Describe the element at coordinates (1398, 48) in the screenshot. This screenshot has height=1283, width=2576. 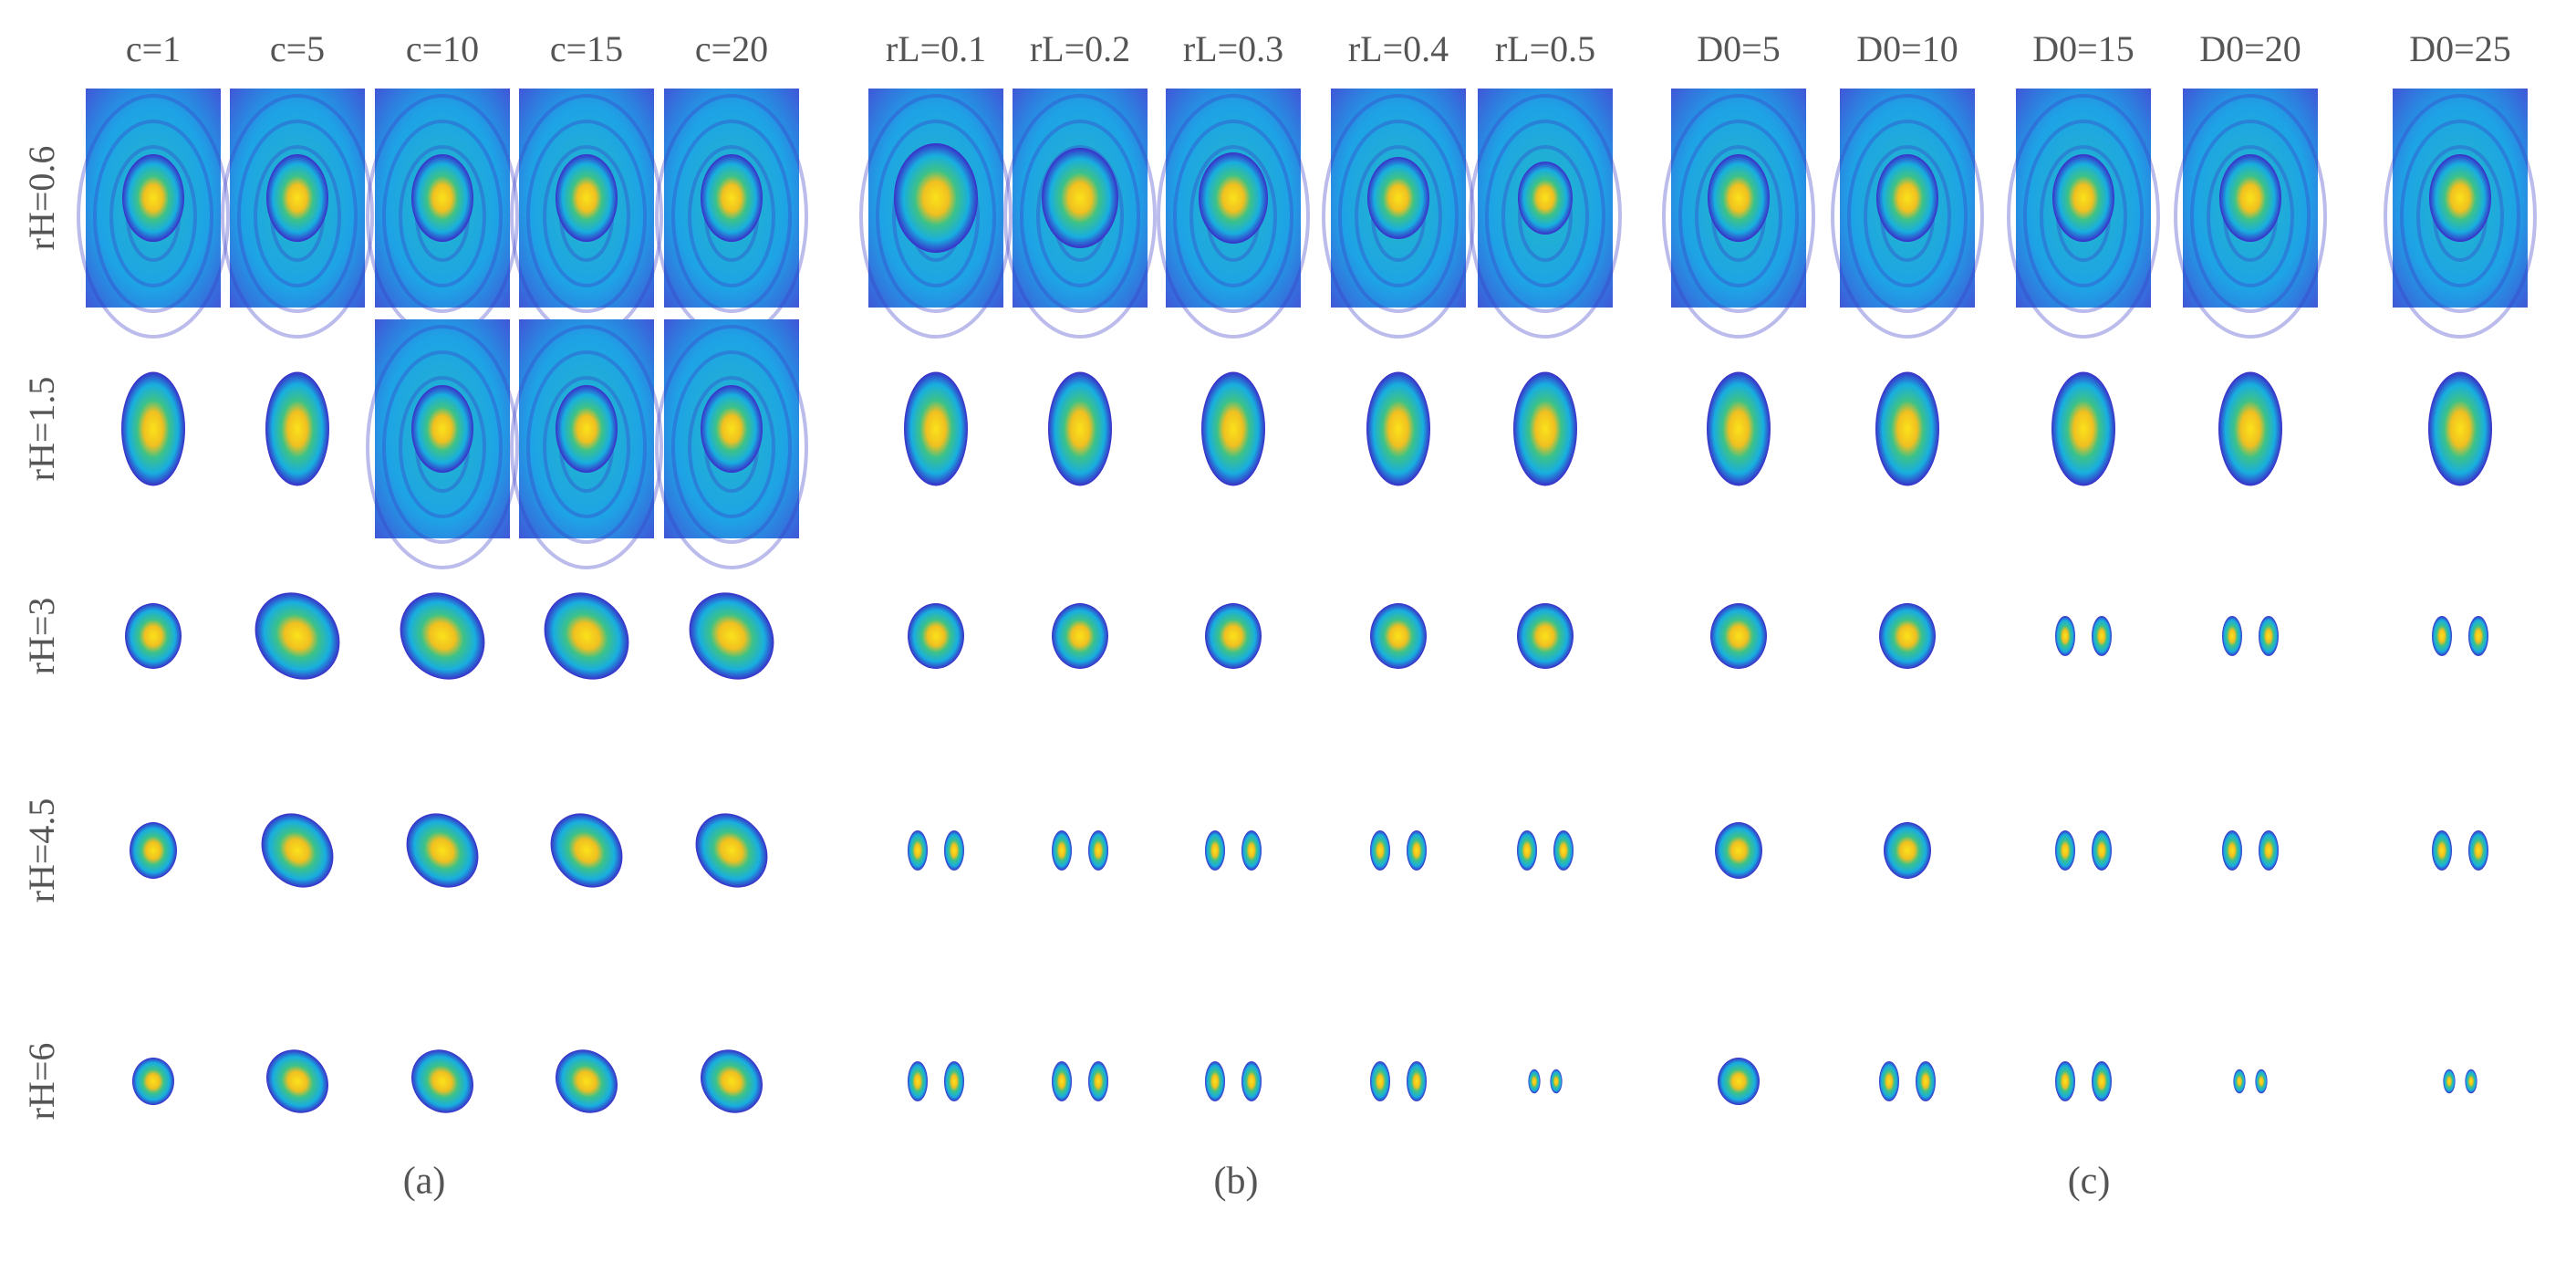
I see `column-header: rL=0.4` at that location.